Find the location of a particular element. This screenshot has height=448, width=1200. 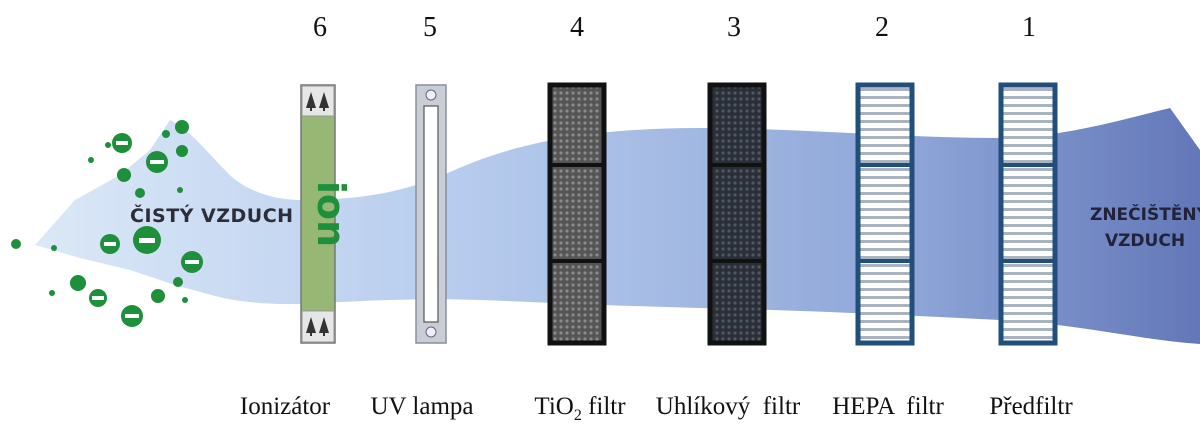

stage-label-4: TiO2 filtr is located at coordinates (579, 409).